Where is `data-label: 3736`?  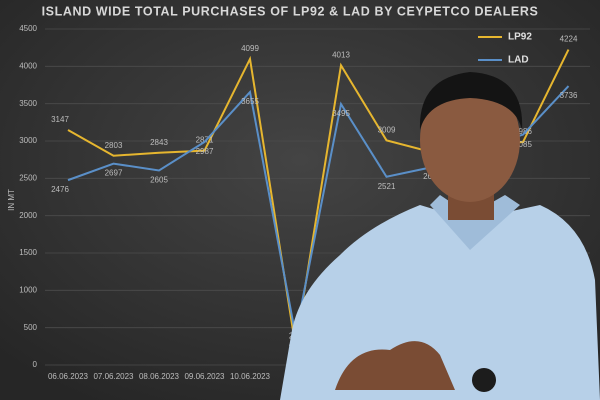 data-label: 3736 is located at coordinates (569, 95).